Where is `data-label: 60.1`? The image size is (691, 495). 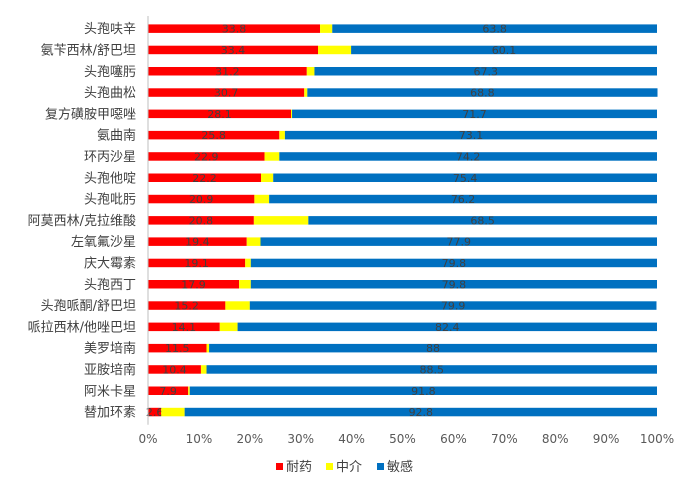
data-label: 60.1 is located at coordinates (504, 50).